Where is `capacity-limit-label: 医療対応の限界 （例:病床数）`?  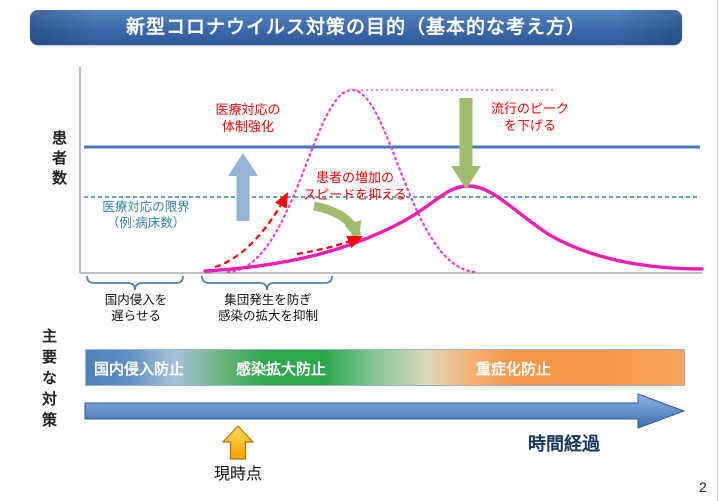
capacity-limit-label: 医療対応の限界 （例:病床数） is located at coordinates (146, 215).